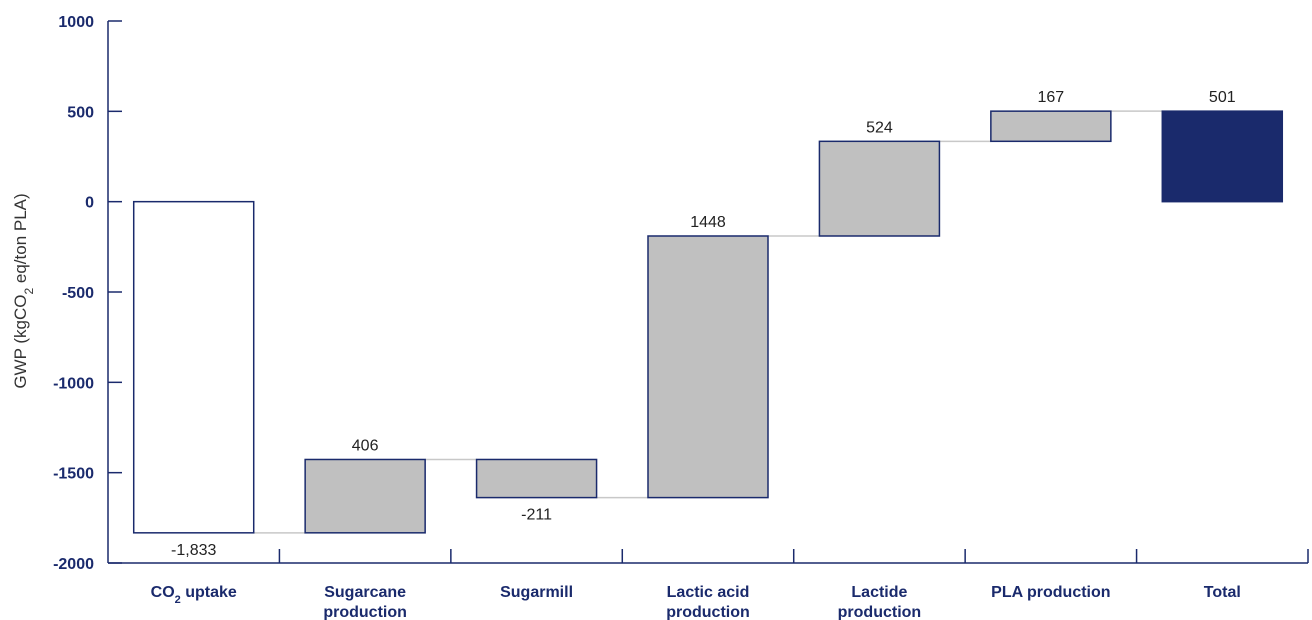  I want to click on x-tick-label: Lactic acid, so click(708, 592).